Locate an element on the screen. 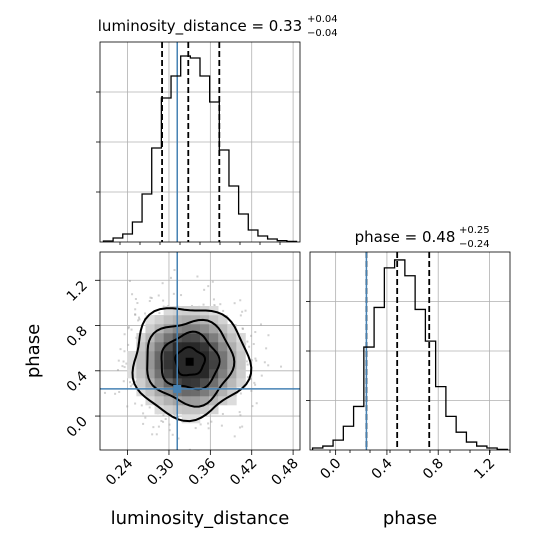  joint-posterior-frame is located at coordinates (200, 351).